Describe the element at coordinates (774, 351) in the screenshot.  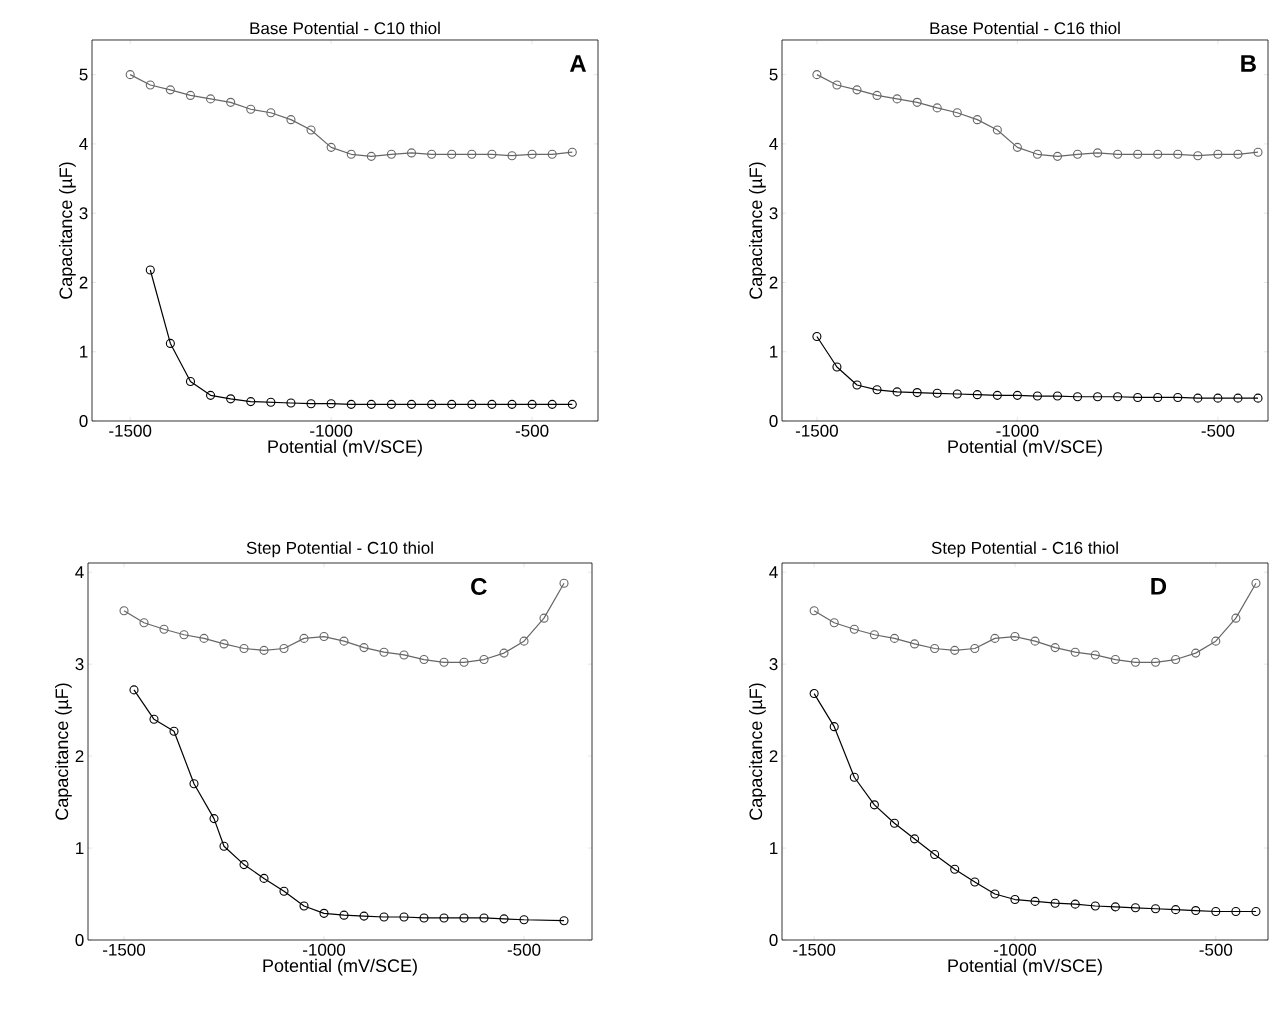
I see `y-tick-label: 1` at that location.